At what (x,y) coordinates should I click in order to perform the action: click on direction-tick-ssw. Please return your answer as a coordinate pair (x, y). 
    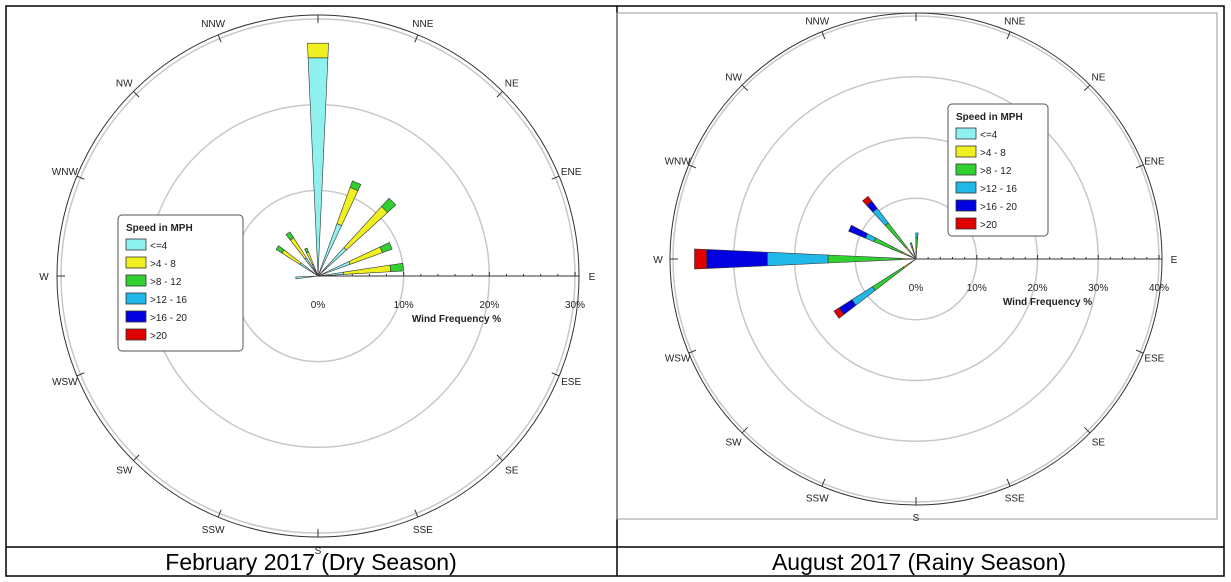
    Looking at the image, I should click on (219, 513).